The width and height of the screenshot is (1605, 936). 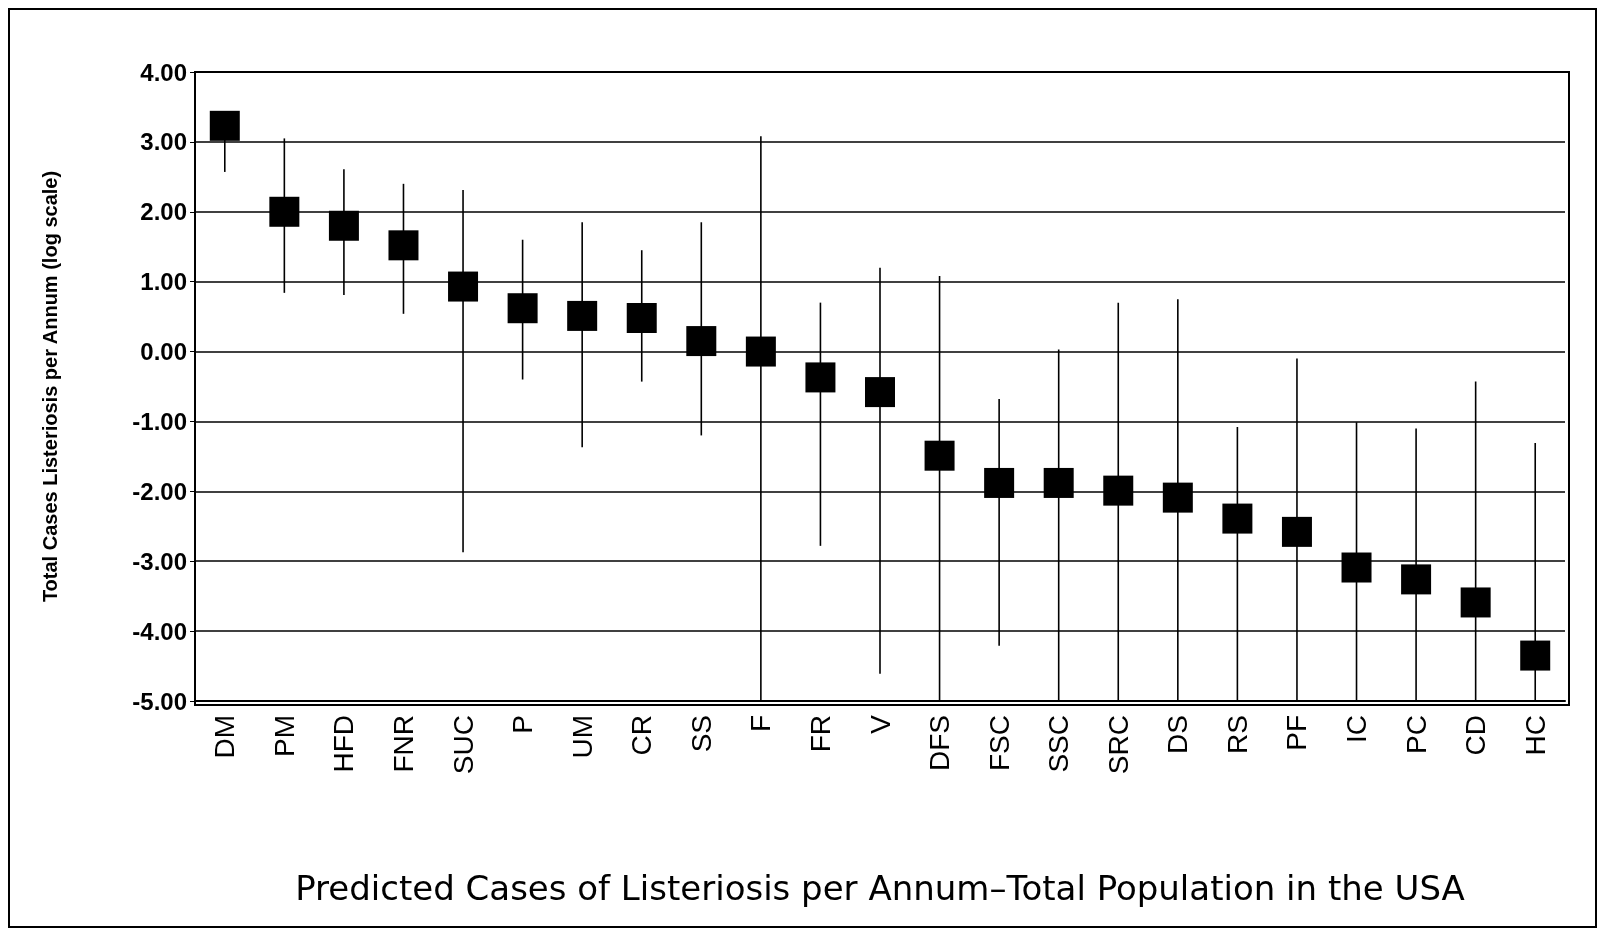 What do you see at coordinates (159, 421) in the screenshot?
I see `y-tick-label: -1.00` at bounding box center [159, 421].